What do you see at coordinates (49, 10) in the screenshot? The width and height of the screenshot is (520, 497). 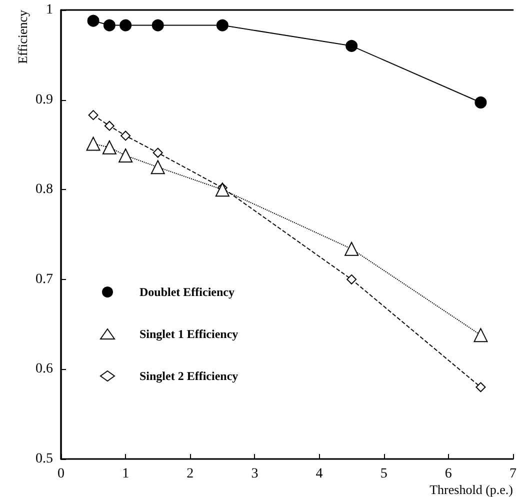 I see `y-tick-label: 1` at bounding box center [49, 10].